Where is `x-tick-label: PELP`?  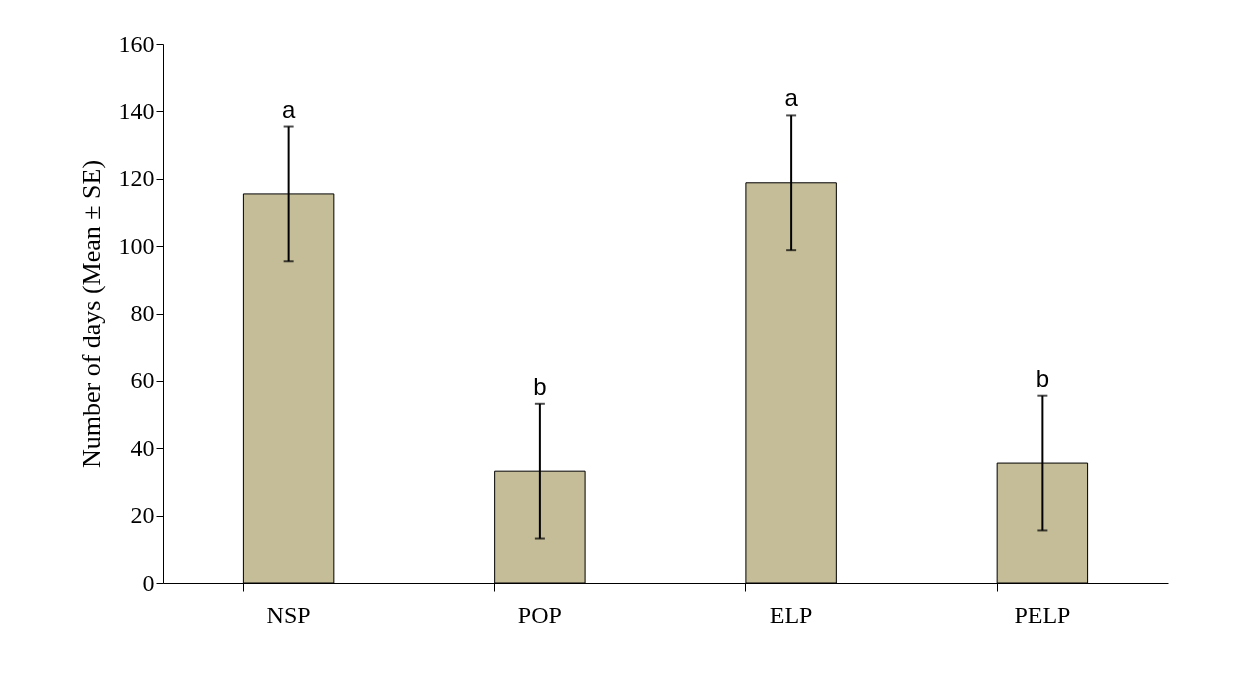
x-tick-label: PELP is located at coordinates (1042, 614).